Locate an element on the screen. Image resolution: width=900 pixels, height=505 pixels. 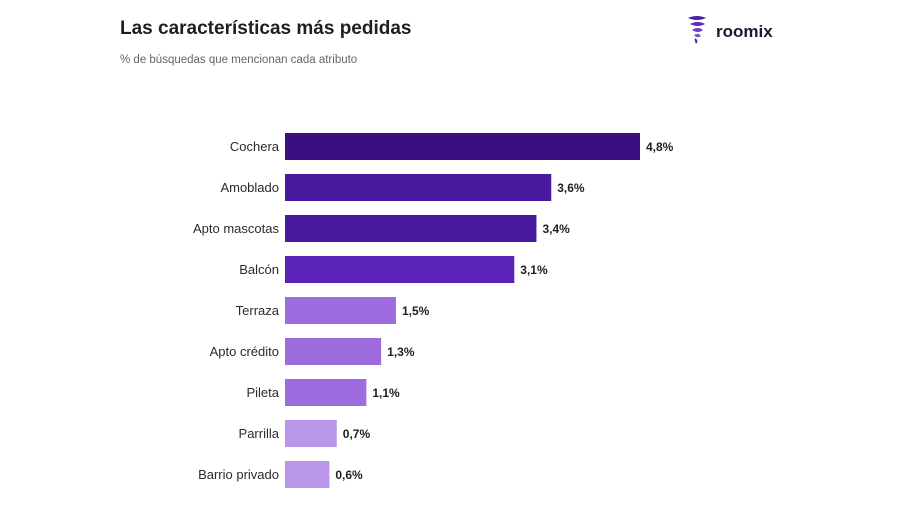
tornado-icon is located at coordinates (697, 31).